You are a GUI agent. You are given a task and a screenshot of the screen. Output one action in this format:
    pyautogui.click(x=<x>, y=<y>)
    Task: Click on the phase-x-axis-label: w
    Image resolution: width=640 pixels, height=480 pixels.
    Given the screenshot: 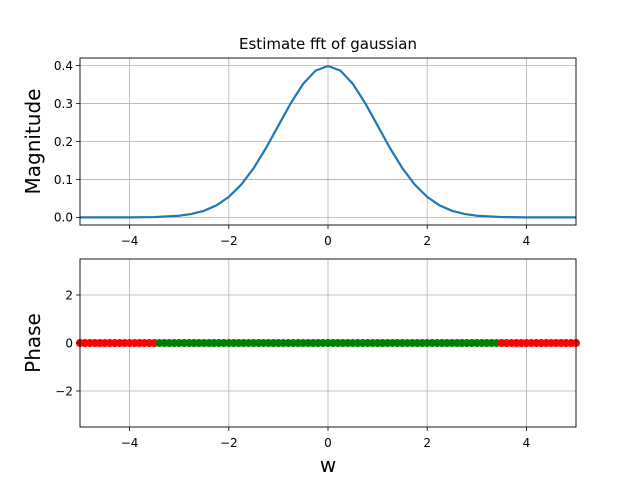 What is the action you would take?
    pyautogui.click(x=328, y=465)
    